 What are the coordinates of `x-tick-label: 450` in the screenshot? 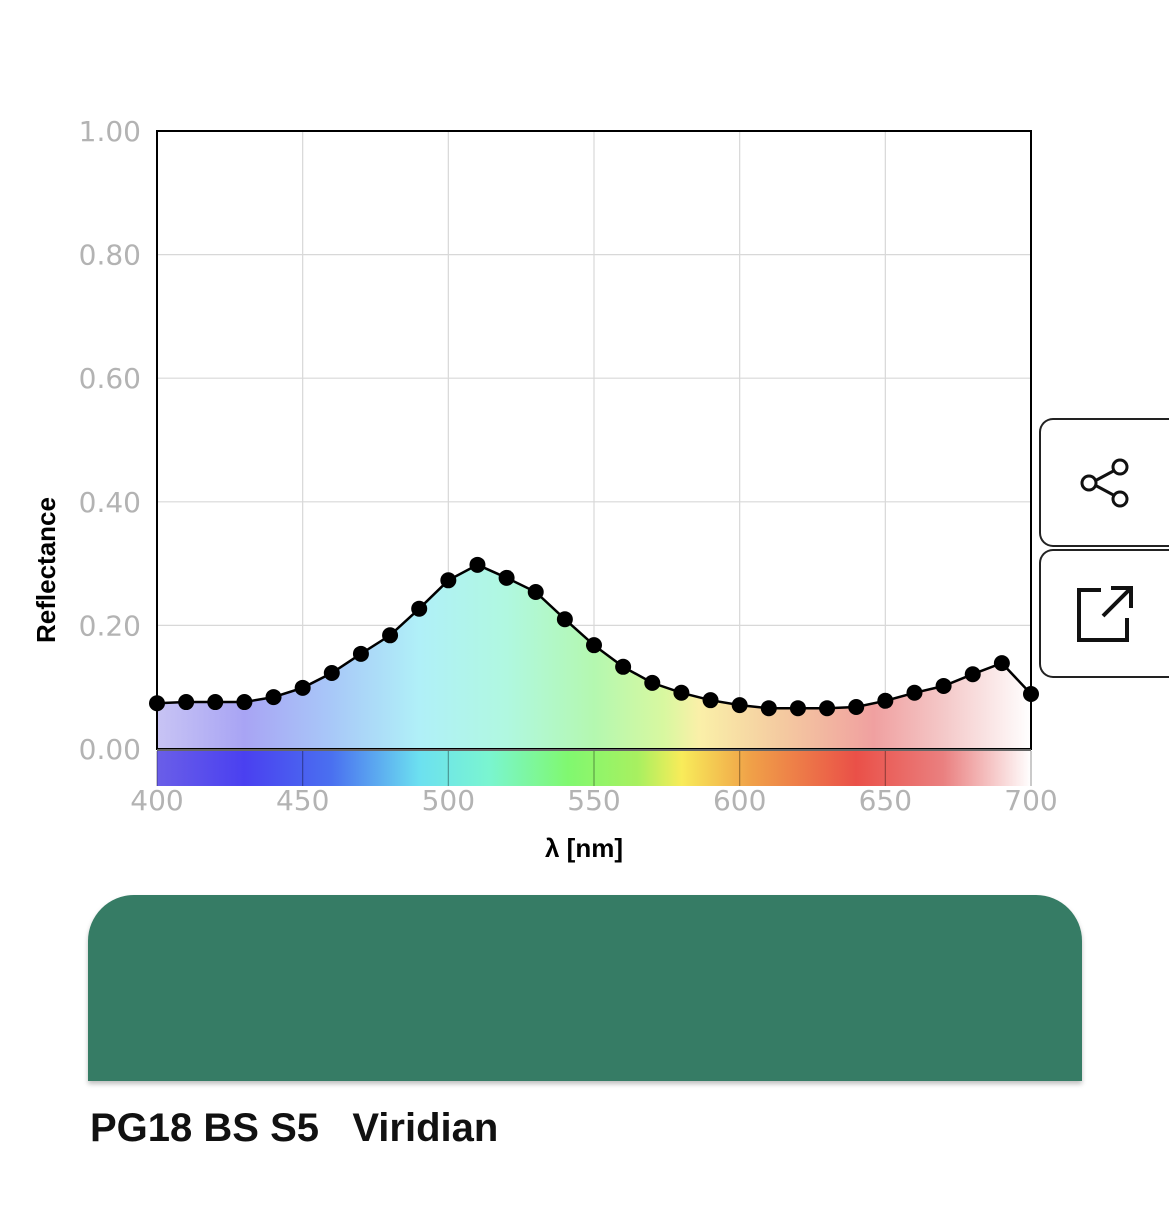 It's located at (302, 800).